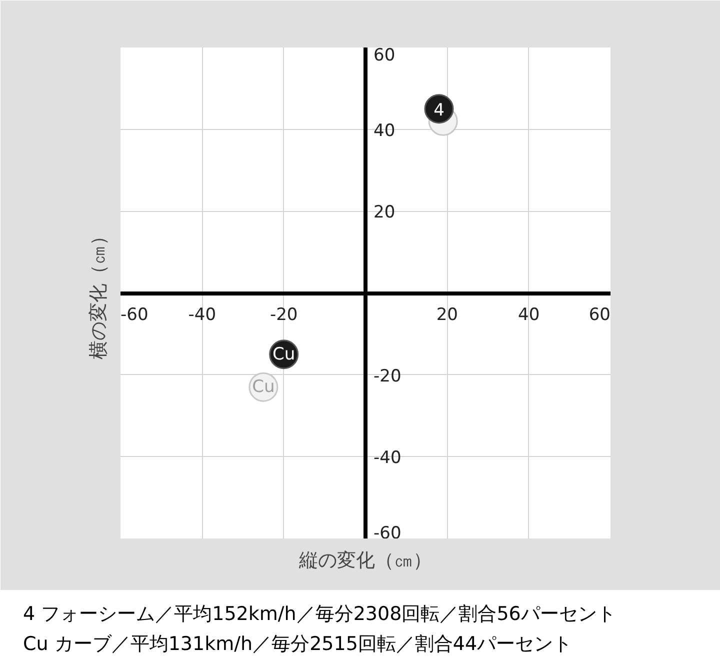  What do you see at coordinates (202, 315) in the screenshot?
I see `x-tick-label: -40` at bounding box center [202, 315].